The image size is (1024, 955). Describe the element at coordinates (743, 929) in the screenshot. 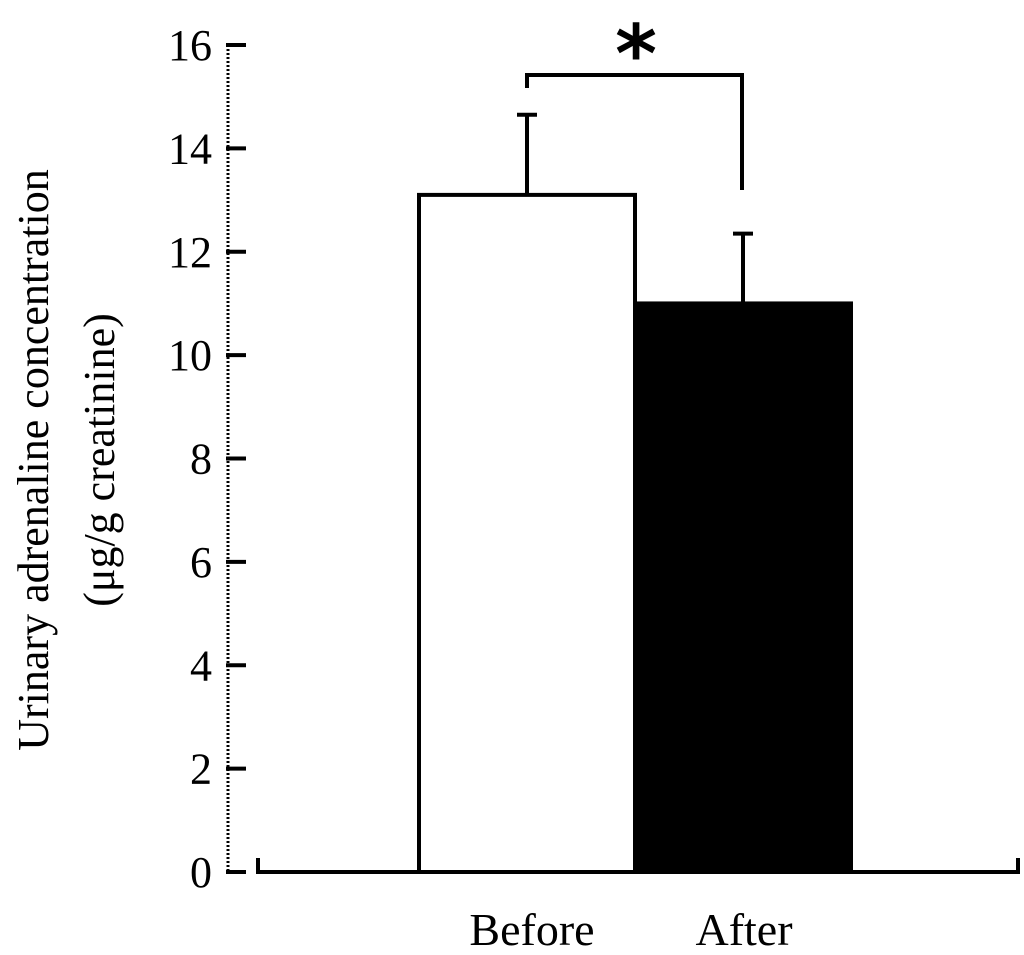

I see `x-tick-label-after: After` at that location.